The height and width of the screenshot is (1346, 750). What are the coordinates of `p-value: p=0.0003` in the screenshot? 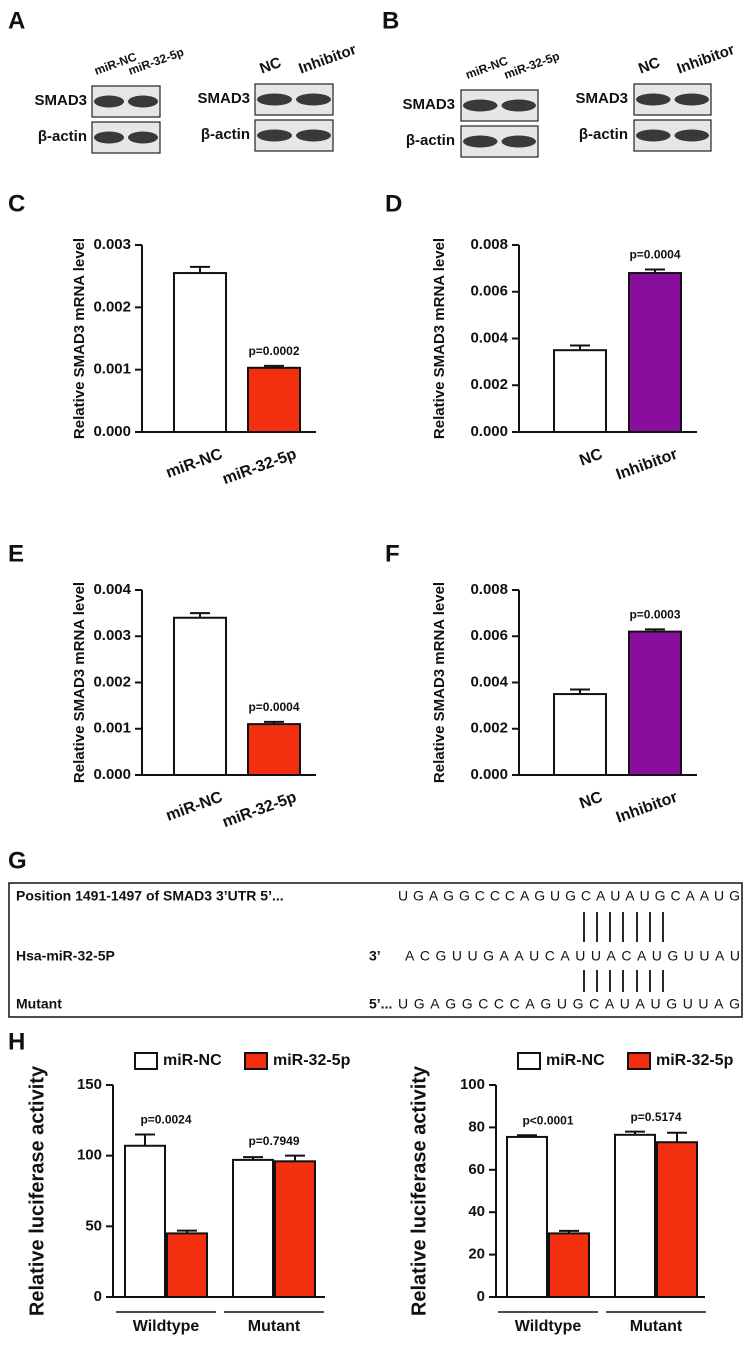 It's located at (654, 614).